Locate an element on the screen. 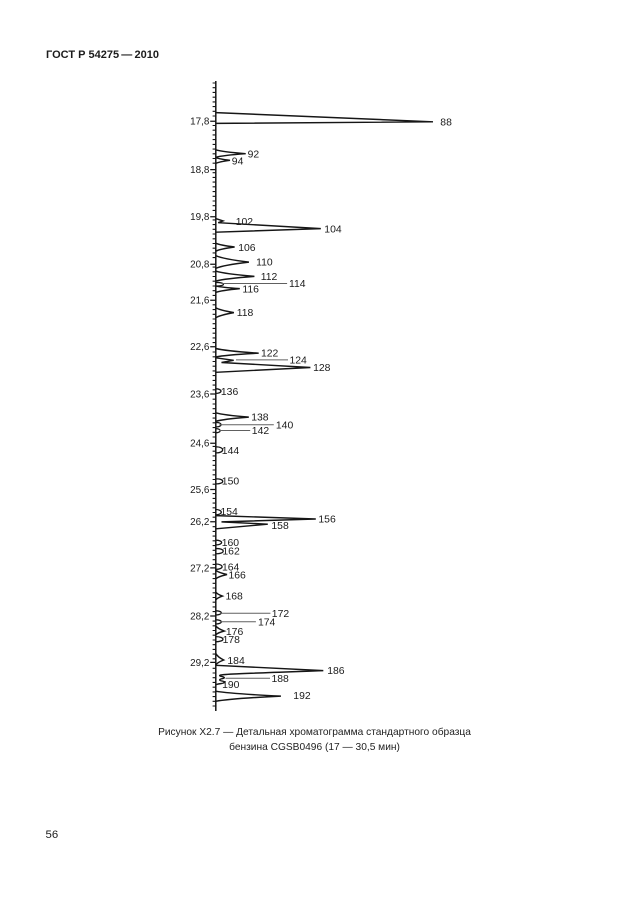 The height and width of the screenshot is (913, 630). svg-text: 142 is located at coordinates (261, 431).